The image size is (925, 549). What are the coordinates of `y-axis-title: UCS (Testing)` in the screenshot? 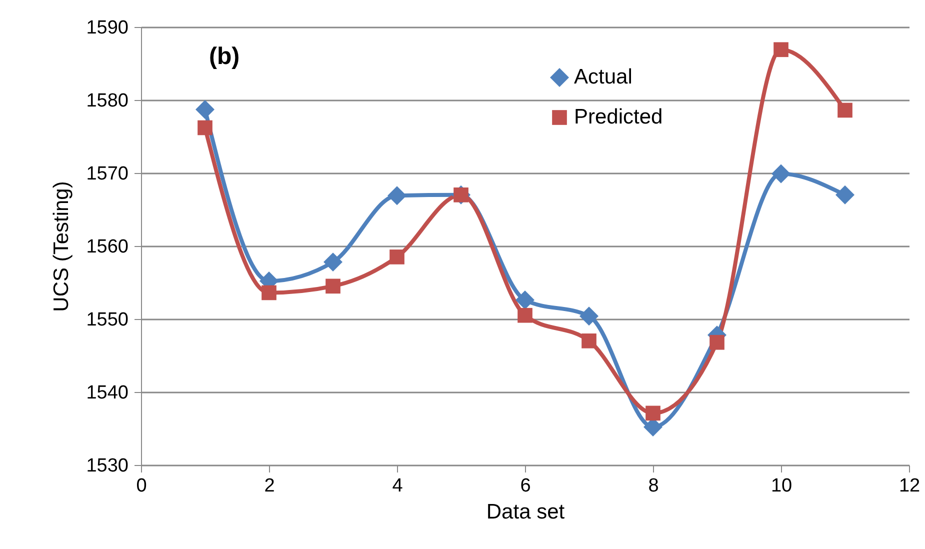 It's located at (62, 246).